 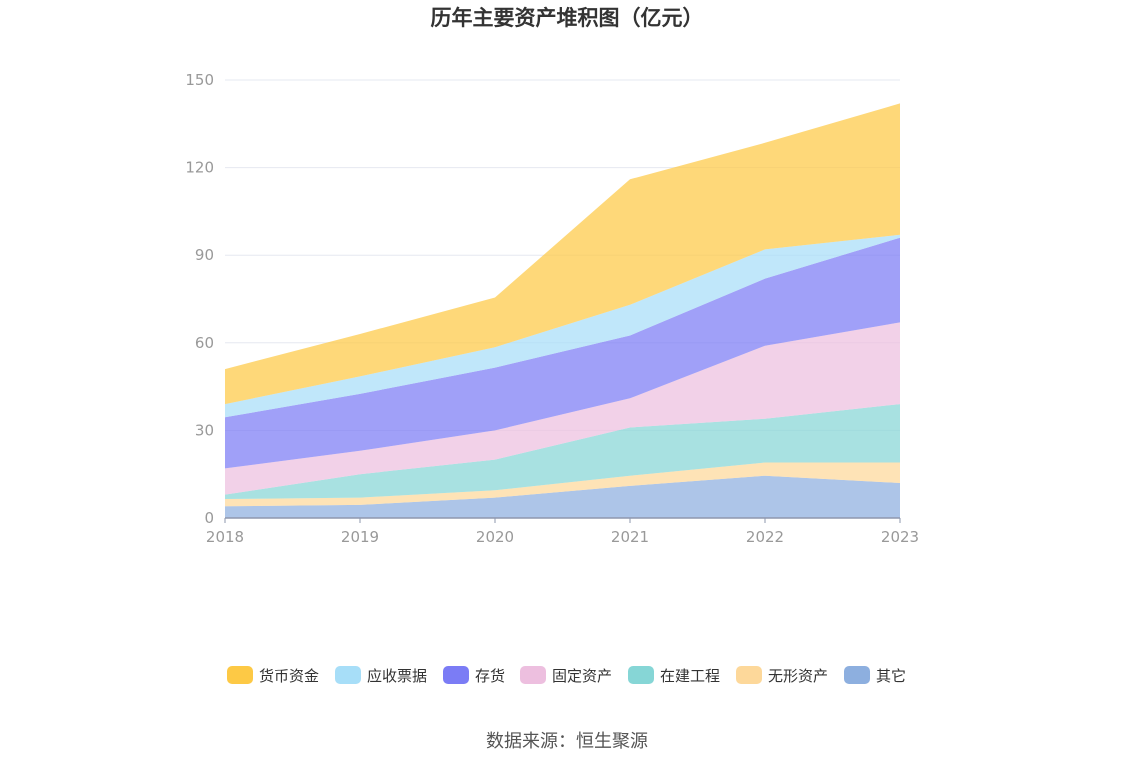 I want to click on legend-swatch-存货, so click(x=456, y=675).